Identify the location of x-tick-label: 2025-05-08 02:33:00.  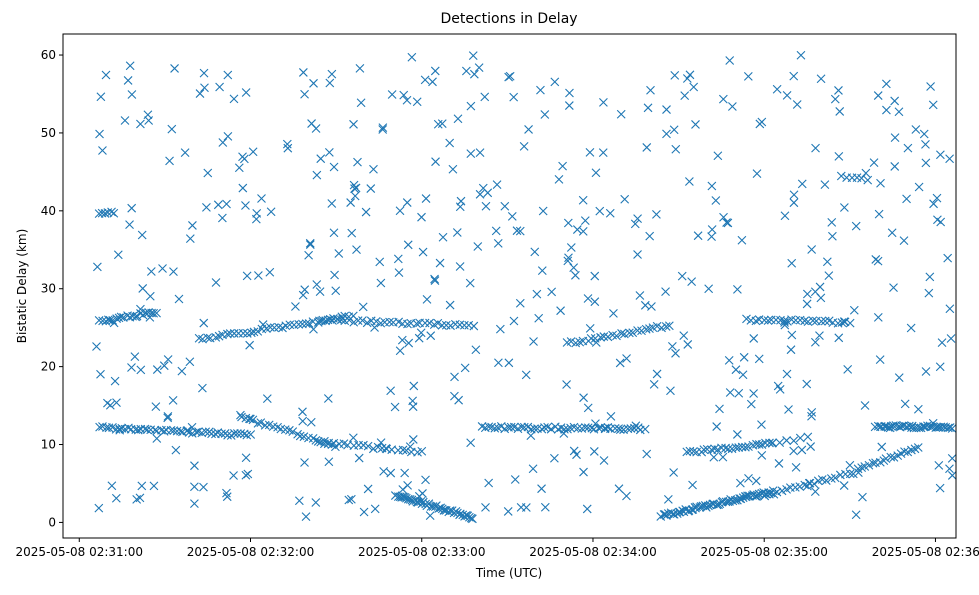
(421, 552).